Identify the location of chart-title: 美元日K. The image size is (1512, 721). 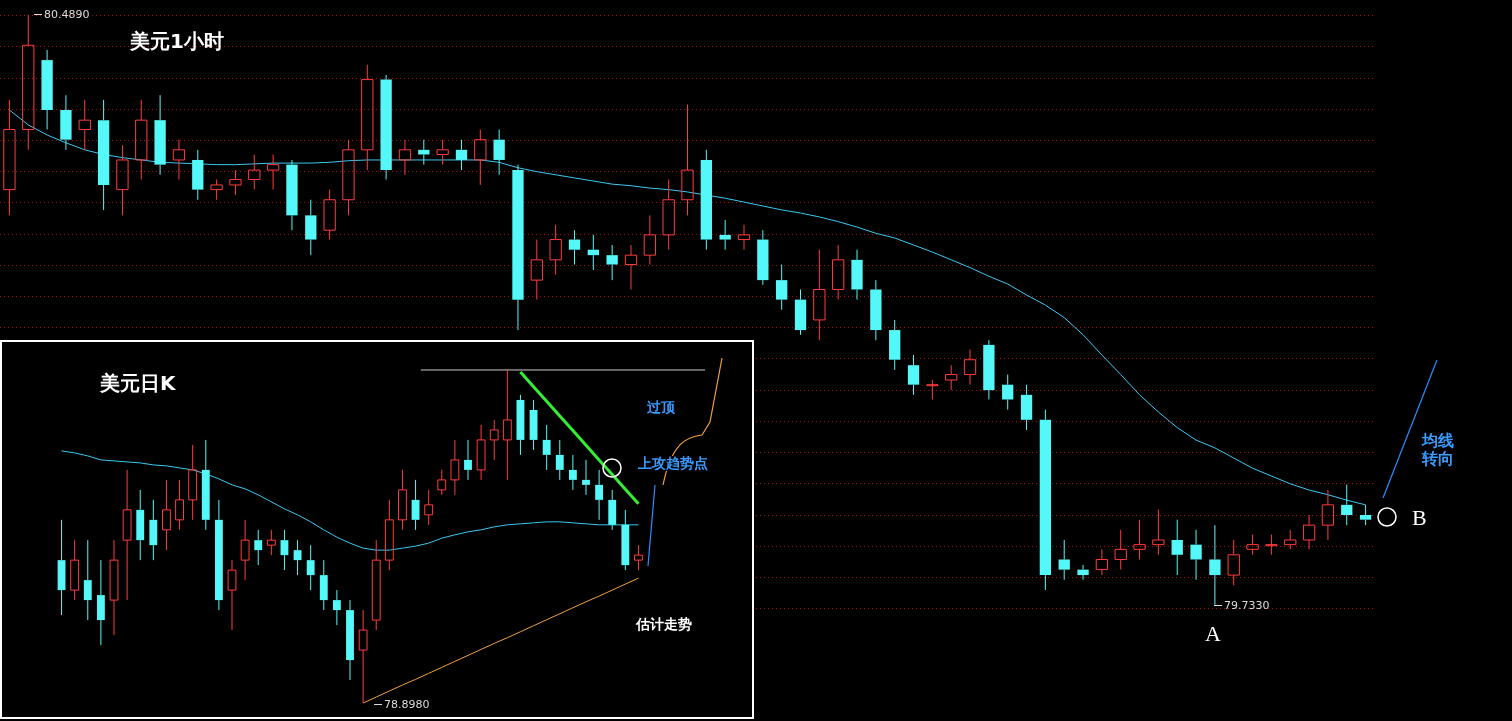
(138, 383).